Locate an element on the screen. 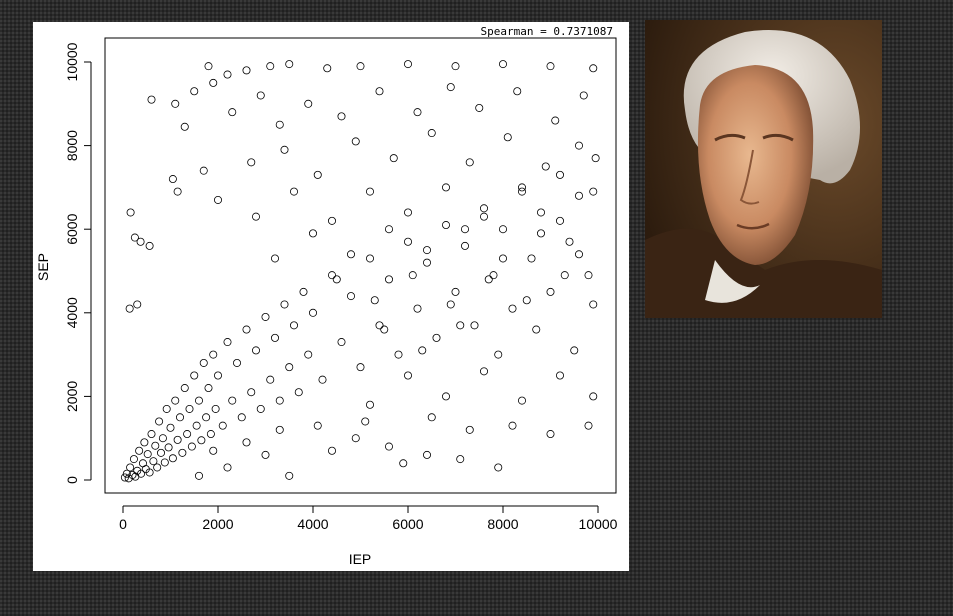 Image resolution: width=953 pixels, height=616 pixels. y-tick-label: 4000 is located at coordinates (72, 312).